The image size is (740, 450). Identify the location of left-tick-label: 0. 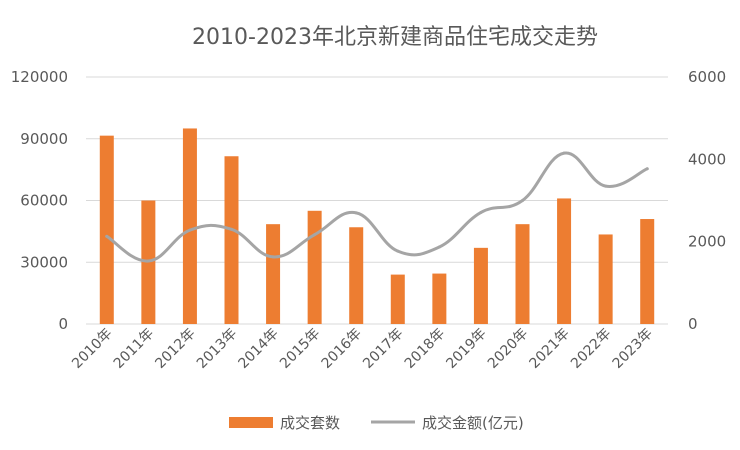
(63, 324).